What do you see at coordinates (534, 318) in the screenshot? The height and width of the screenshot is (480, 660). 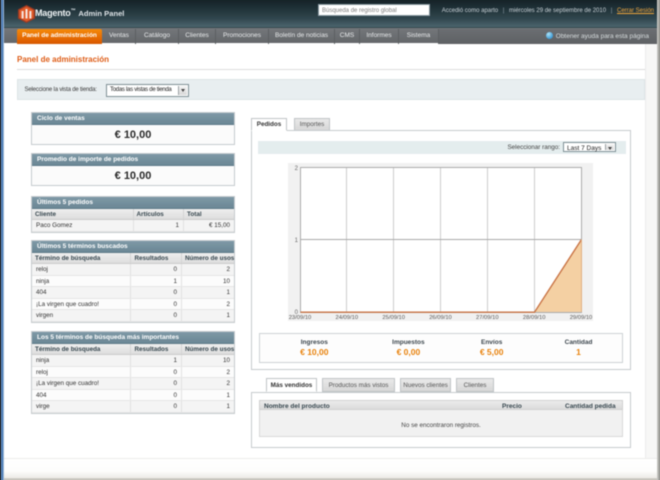 I see `svg-text: 28/09/10` at bounding box center [534, 318].